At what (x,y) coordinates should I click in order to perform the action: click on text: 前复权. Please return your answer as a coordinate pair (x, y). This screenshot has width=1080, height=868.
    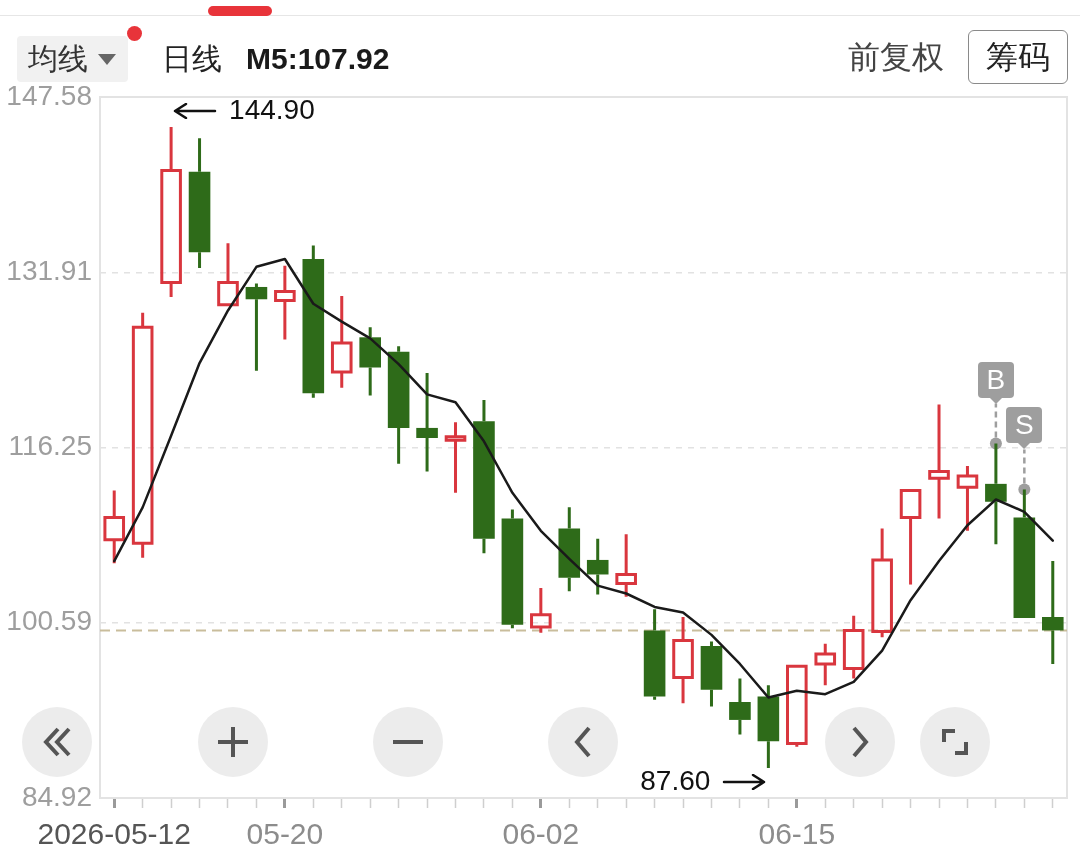
    Looking at the image, I should click on (896, 56).